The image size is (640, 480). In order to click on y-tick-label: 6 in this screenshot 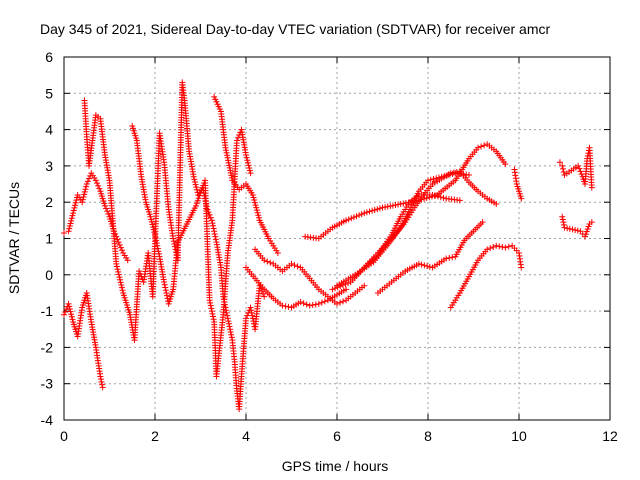, I will do `click(49, 57)`.